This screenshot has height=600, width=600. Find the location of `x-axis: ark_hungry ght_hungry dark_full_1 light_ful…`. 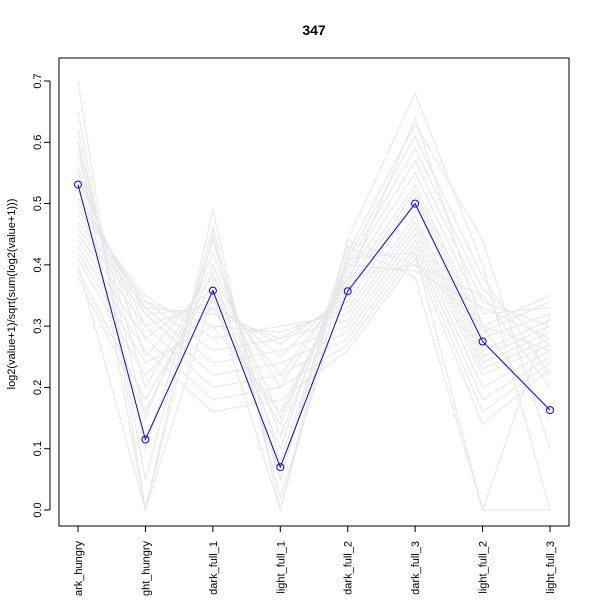

x-axis: ark_hungry ght_hungry dark_full_1 light_ful… is located at coordinates (315, 561).